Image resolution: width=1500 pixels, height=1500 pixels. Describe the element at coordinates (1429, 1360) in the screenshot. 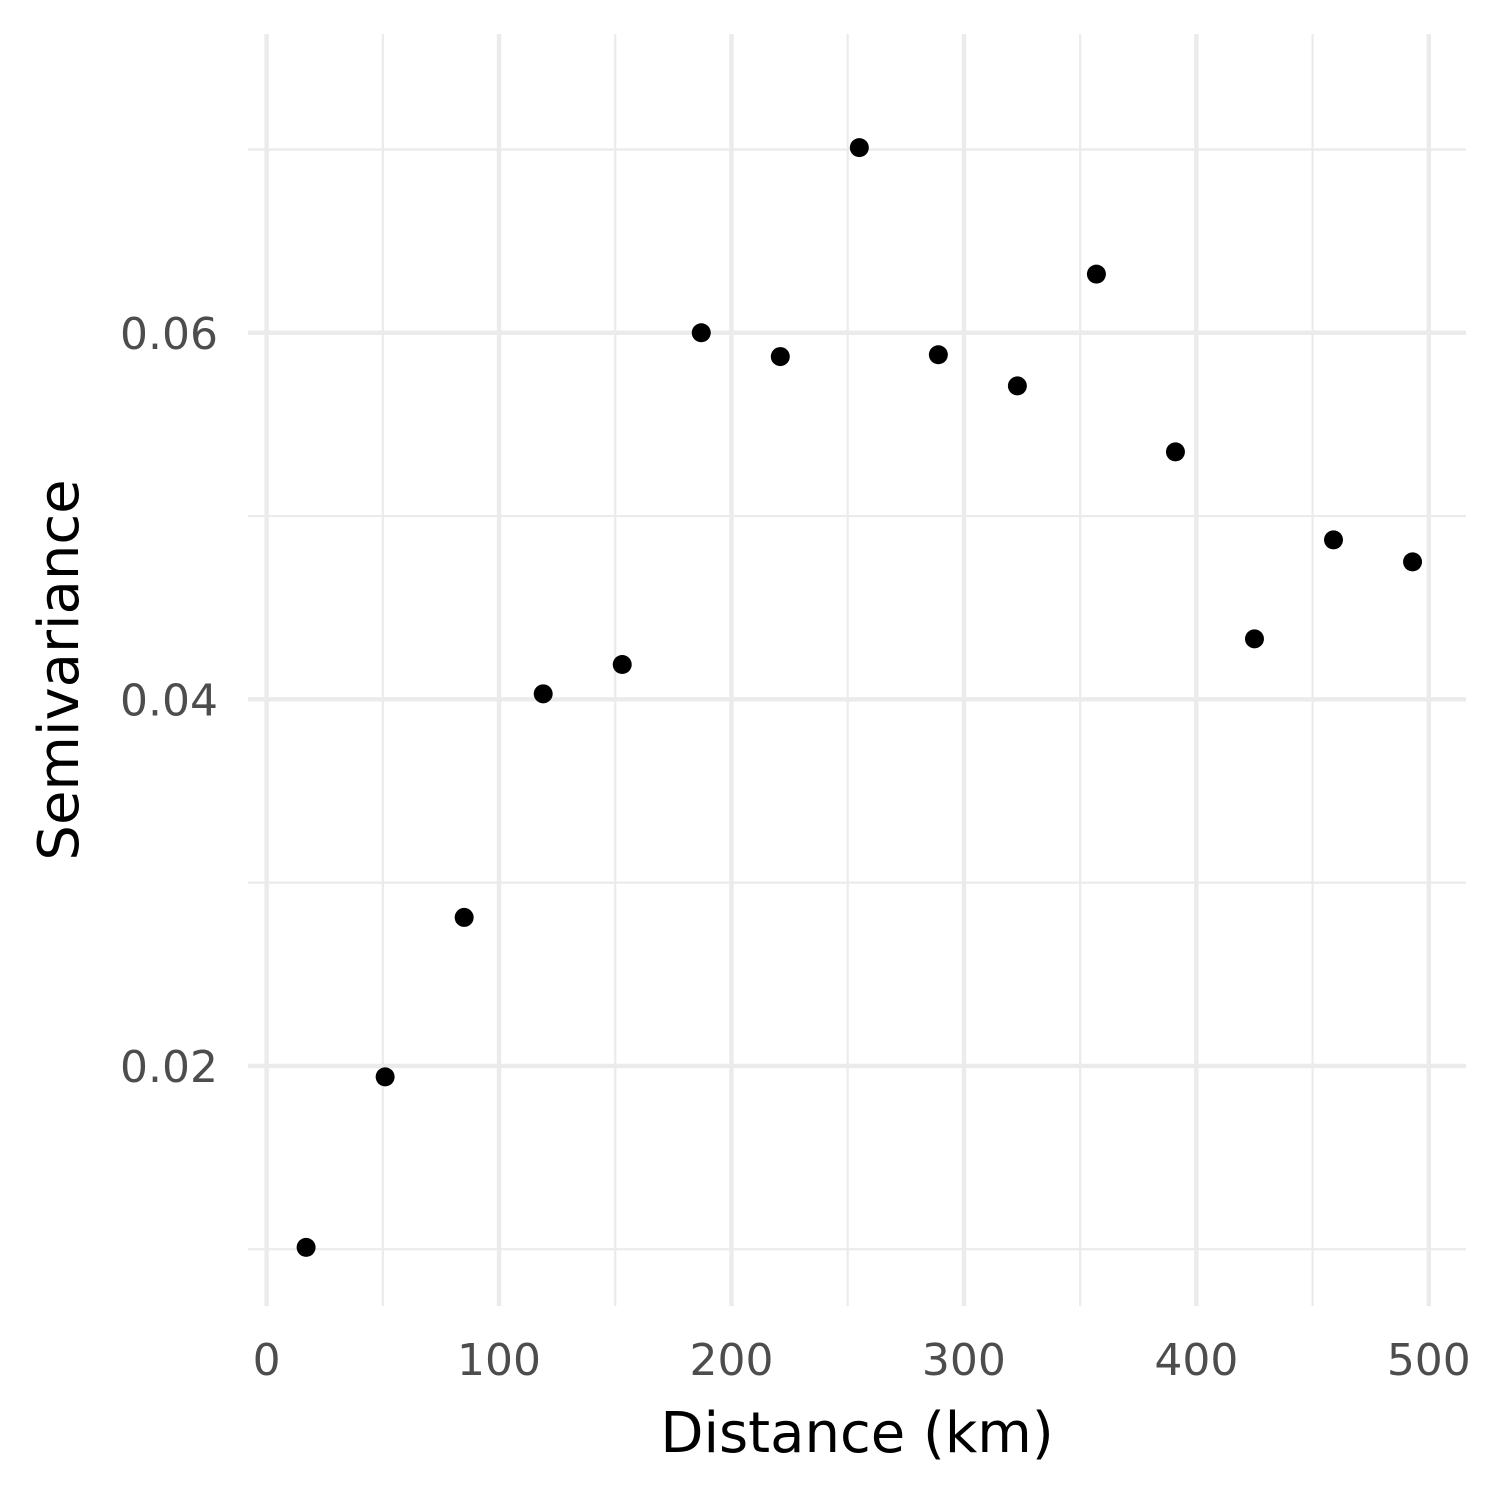

I see `x-tick-label-5: 500` at that location.